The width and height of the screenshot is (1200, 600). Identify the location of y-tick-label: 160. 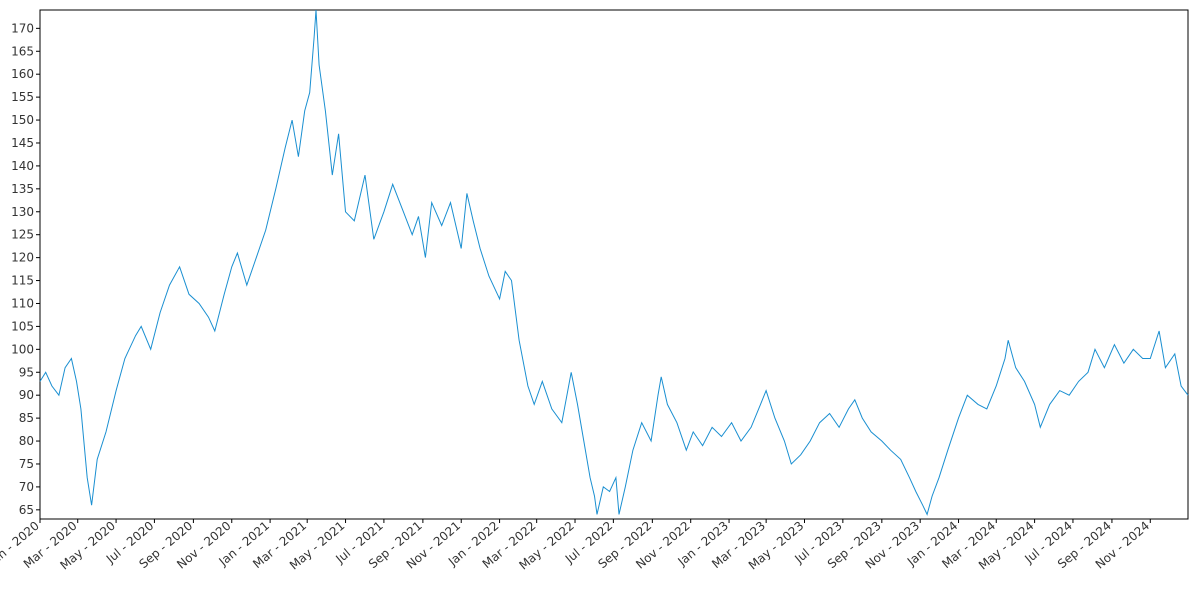
(22, 74).